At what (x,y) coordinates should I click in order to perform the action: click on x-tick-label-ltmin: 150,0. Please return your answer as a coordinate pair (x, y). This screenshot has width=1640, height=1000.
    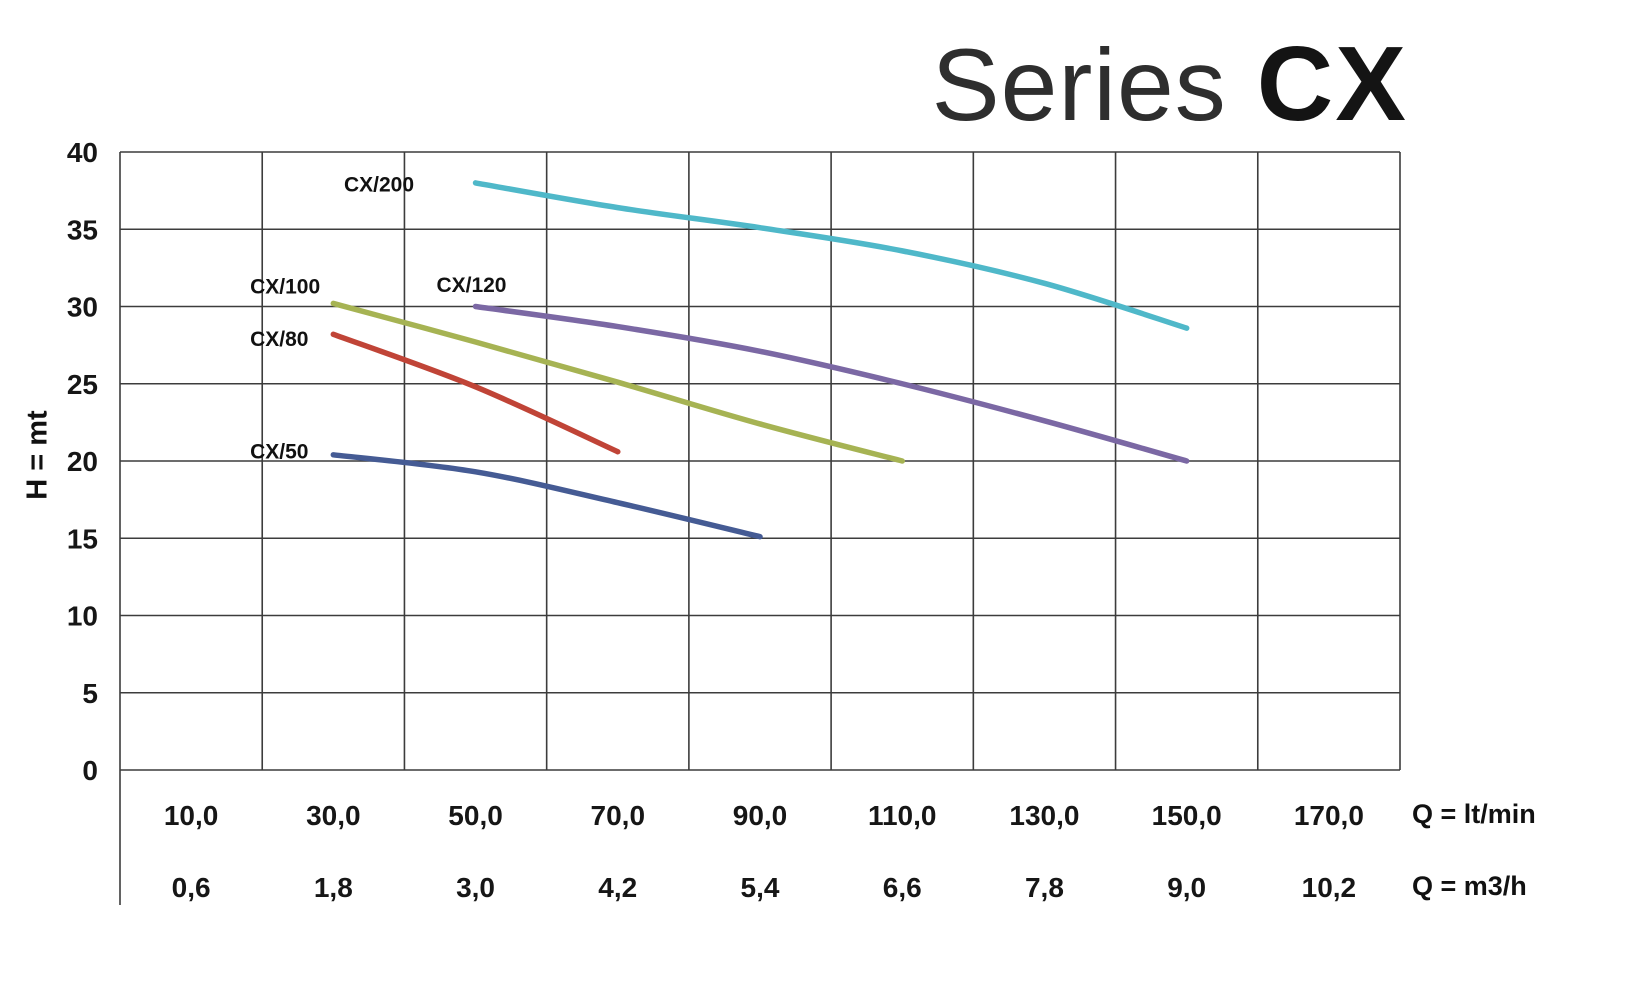
    Looking at the image, I should click on (1187, 815).